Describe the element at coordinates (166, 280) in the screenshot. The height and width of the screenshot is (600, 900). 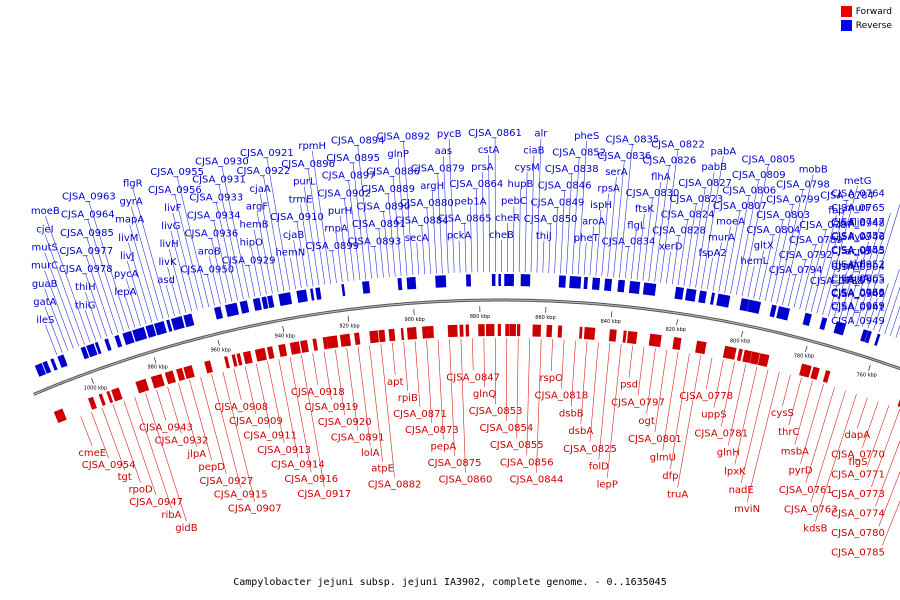
I see `reverse-gene-label: asd` at that location.